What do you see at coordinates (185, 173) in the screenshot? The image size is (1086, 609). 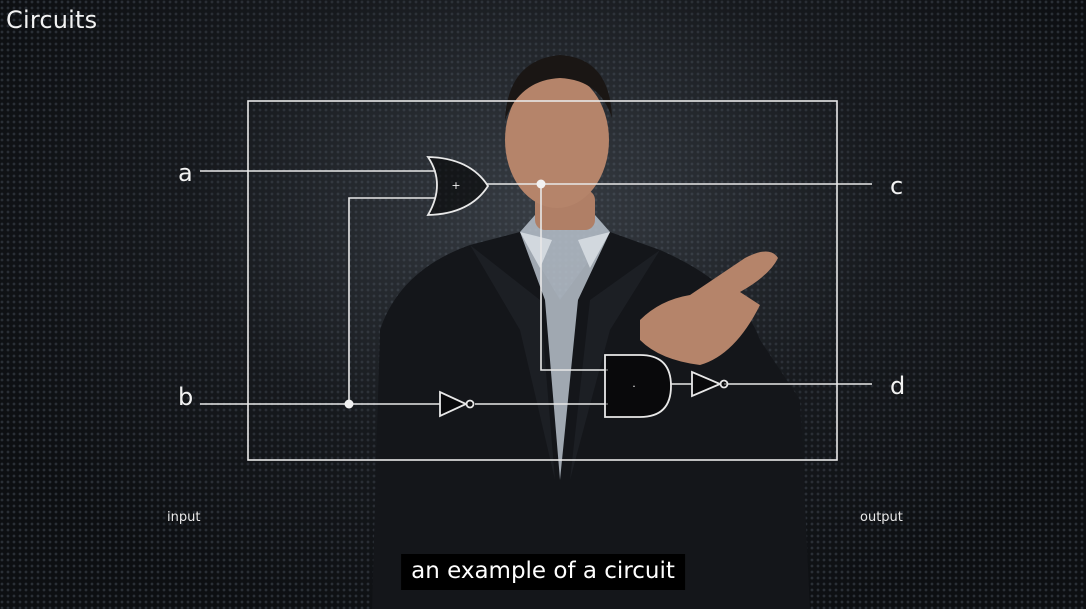 I see `input-label-a: a` at bounding box center [185, 173].